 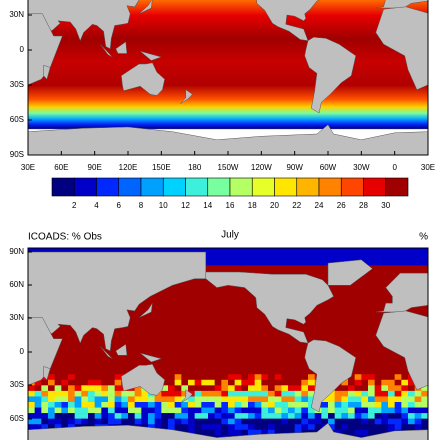 I want to click on lon-label: 60W, so click(x=328, y=167).